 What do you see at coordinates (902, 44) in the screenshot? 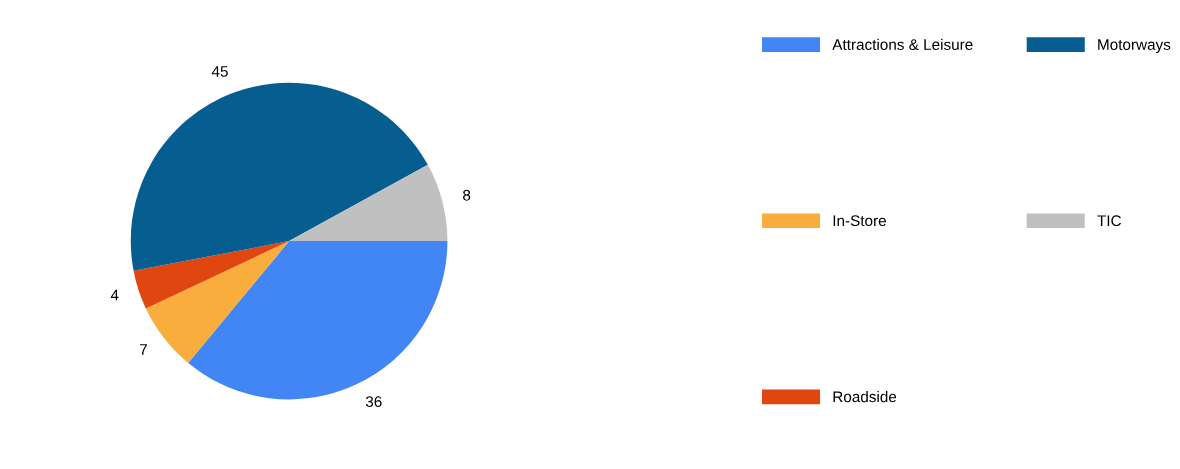
I see `legend-label: Attractions & Leisure` at bounding box center [902, 44].